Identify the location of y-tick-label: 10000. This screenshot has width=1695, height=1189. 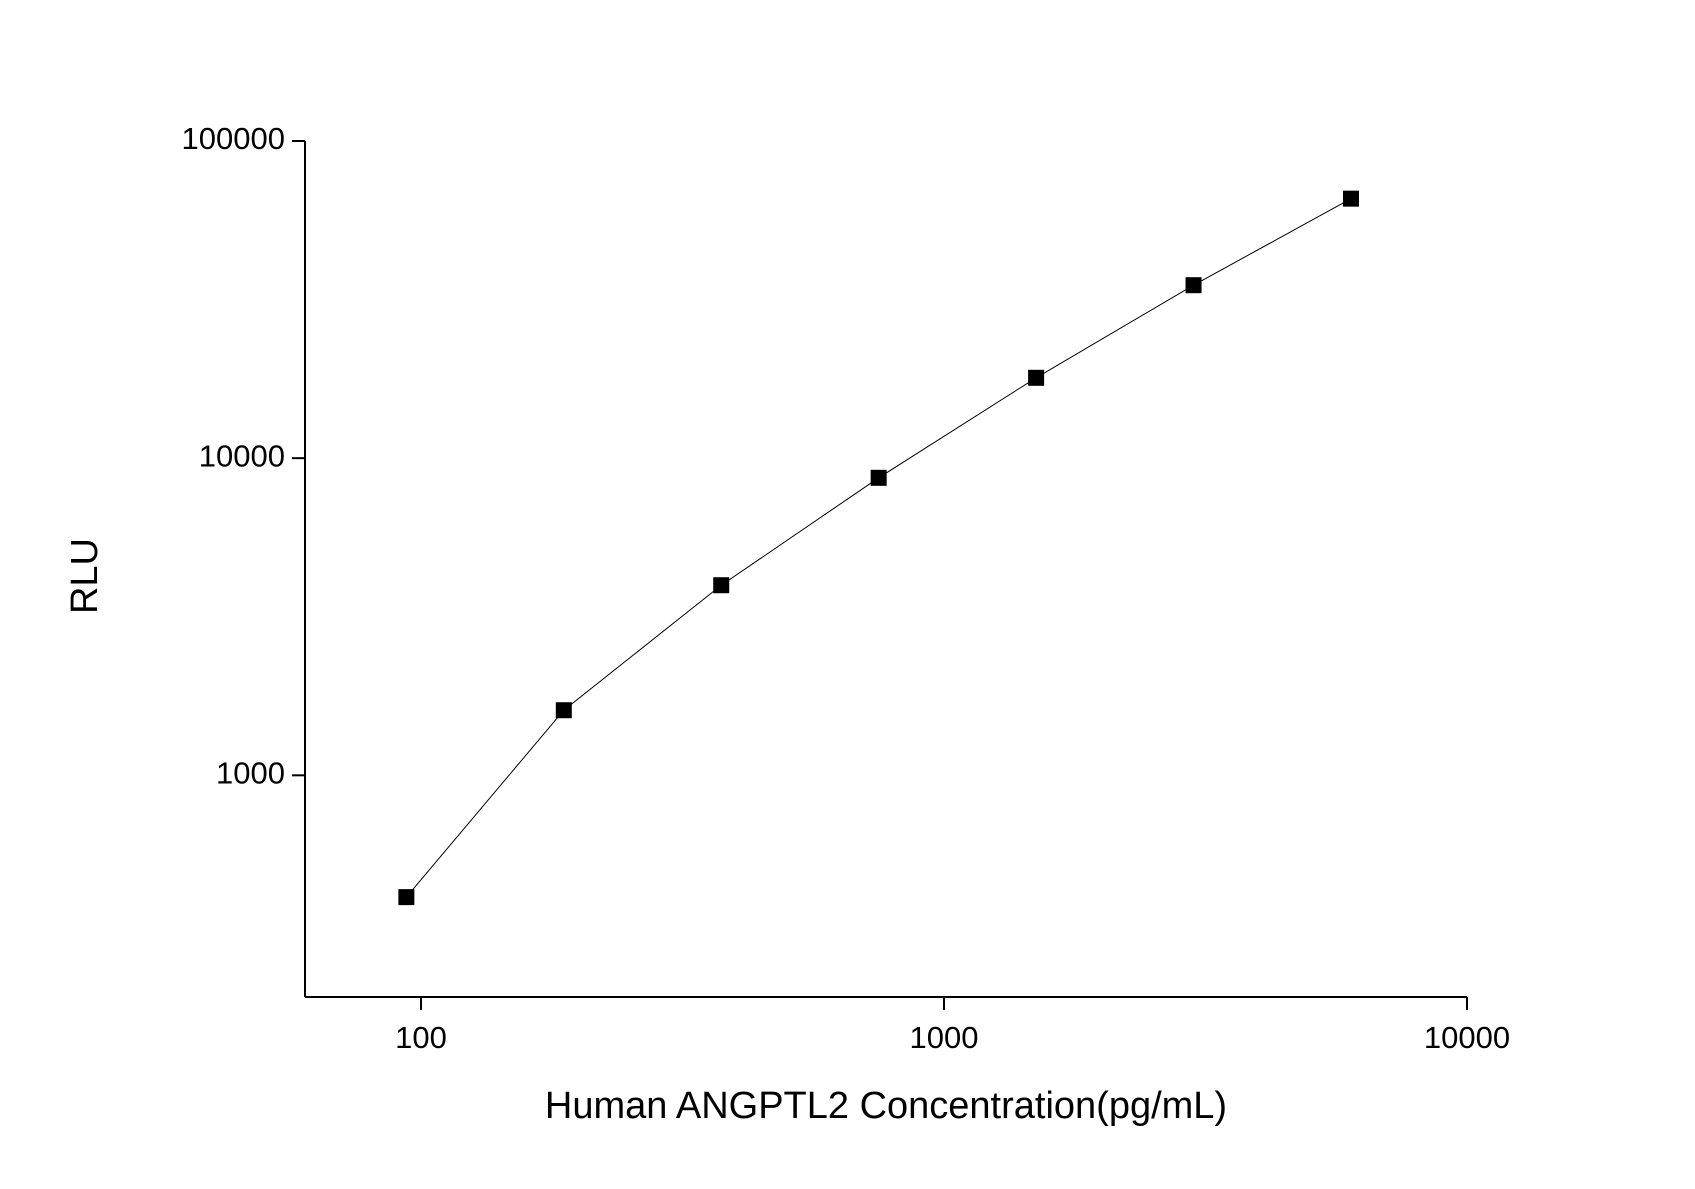
(242, 455).